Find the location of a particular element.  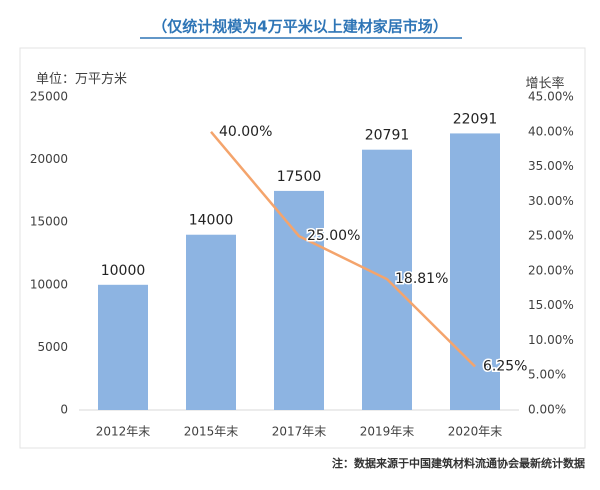

y2-tick-label: 5.00% is located at coordinates (547, 375).